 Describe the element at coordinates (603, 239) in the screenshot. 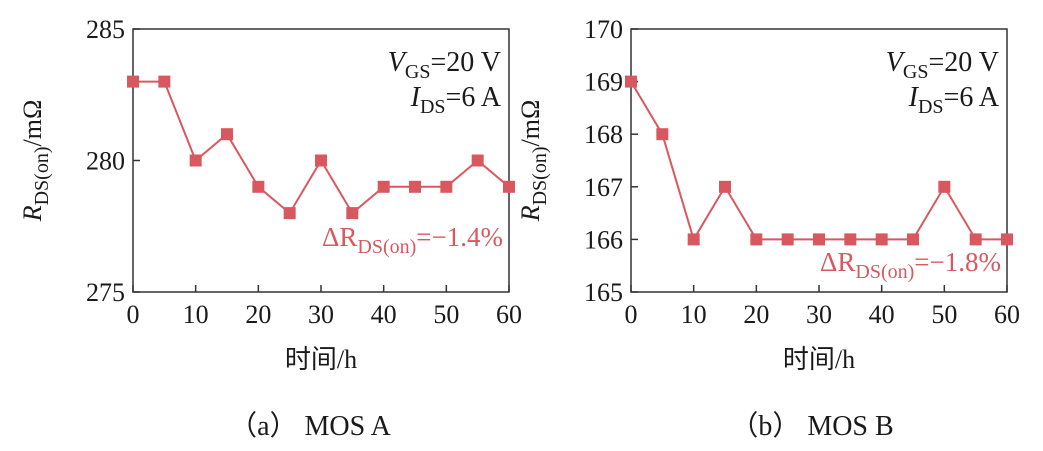

I see `y-tick-label: 166` at that location.